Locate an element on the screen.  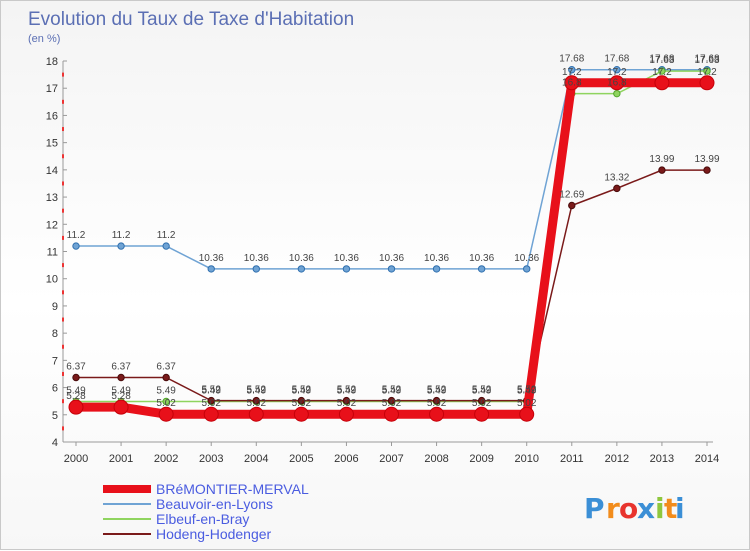
x-tick-label: 2010 is located at coordinates (526, 459).